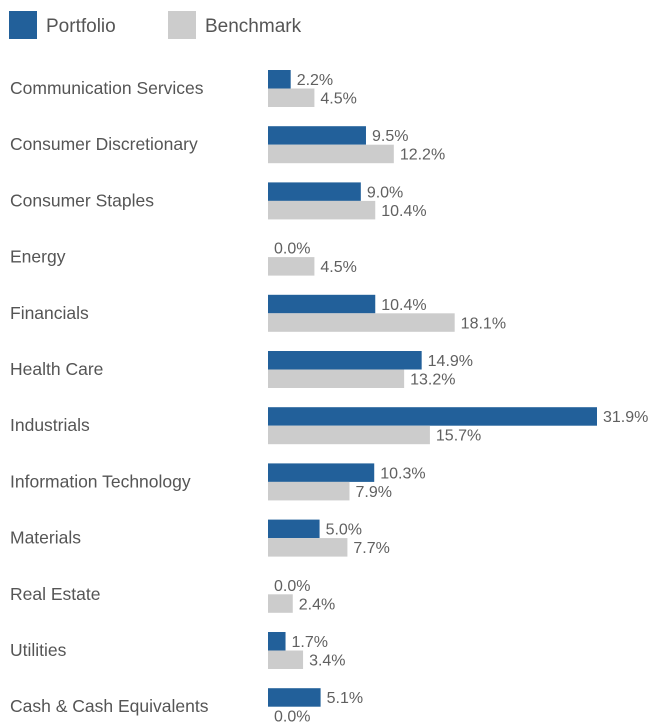  I want to click on category-label-health-care: Health Care, so click(56, 369).